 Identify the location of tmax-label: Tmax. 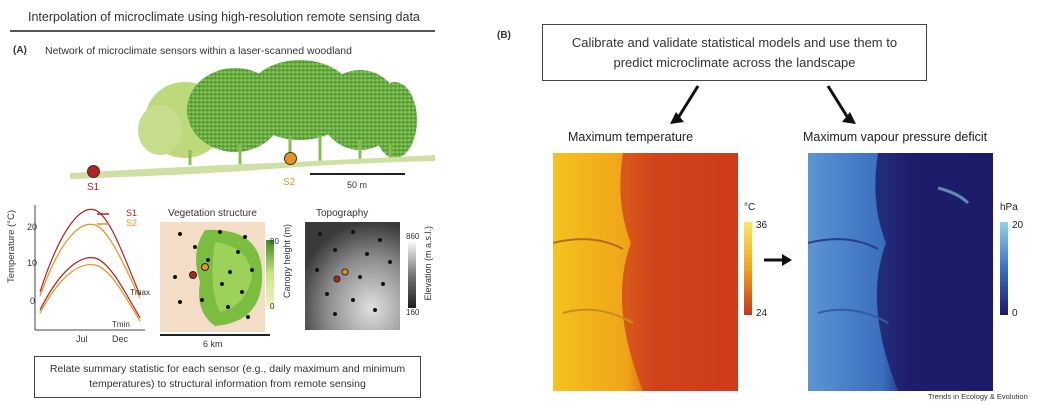
(140, 292).